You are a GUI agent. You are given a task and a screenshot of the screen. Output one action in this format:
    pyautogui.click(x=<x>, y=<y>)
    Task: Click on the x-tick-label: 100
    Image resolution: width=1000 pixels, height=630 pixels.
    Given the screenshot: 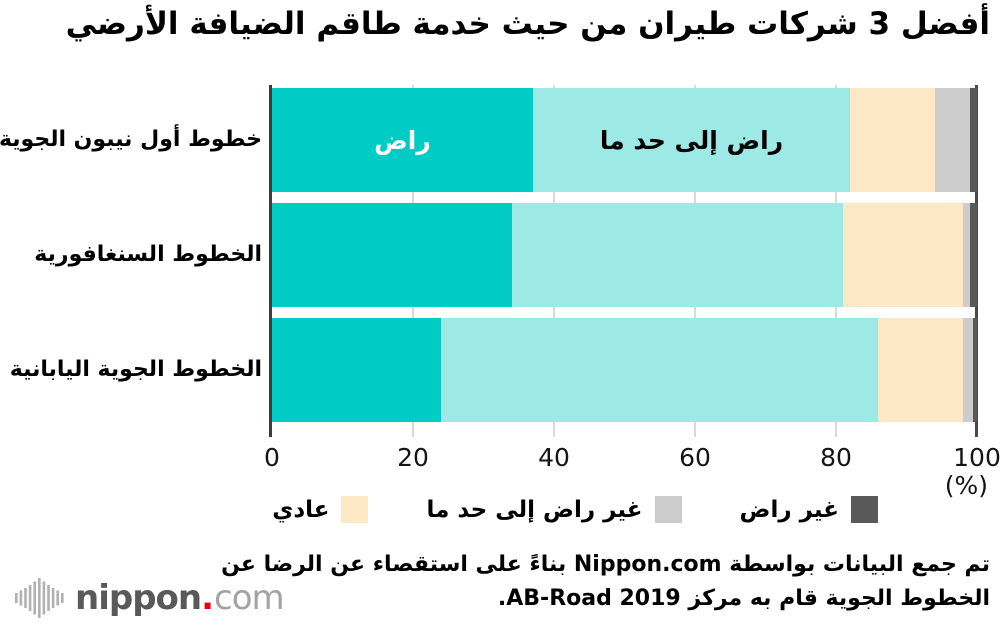 What is the action you would take?
    pyautogui.click(x=976, y=457)
    